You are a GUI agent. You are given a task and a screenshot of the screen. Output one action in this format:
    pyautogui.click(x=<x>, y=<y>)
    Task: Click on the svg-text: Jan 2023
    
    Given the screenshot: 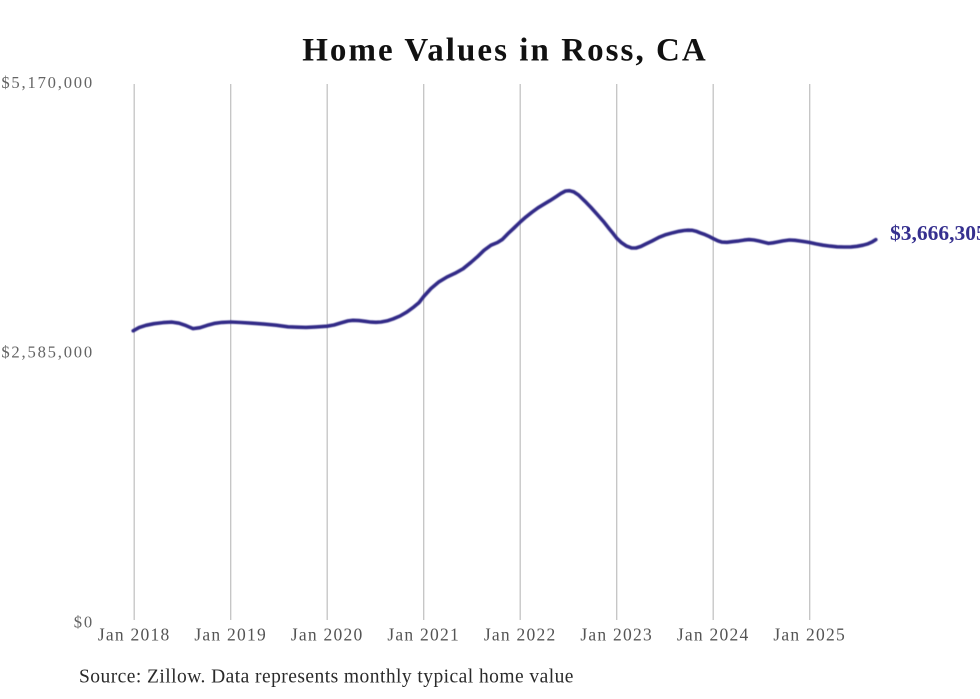 What is the action you would take?
    pyautogui.click(x=616, y=635)
    